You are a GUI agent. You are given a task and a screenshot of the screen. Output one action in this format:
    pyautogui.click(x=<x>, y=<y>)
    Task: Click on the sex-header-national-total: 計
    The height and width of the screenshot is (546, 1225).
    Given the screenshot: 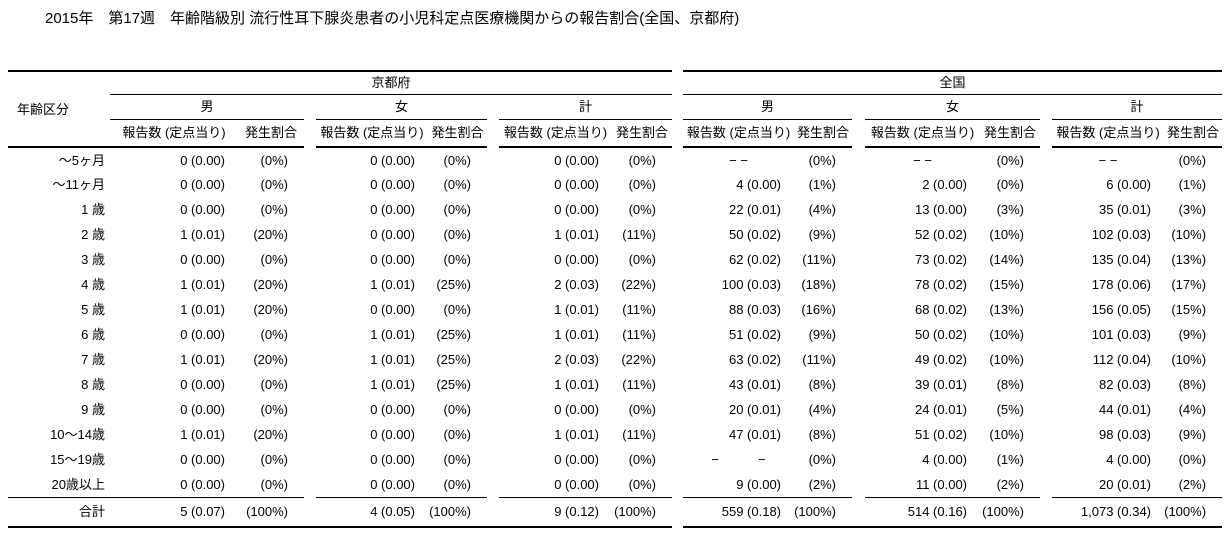 What is the action you would take?
    pyautogui.click(x=1137, y=107)
    